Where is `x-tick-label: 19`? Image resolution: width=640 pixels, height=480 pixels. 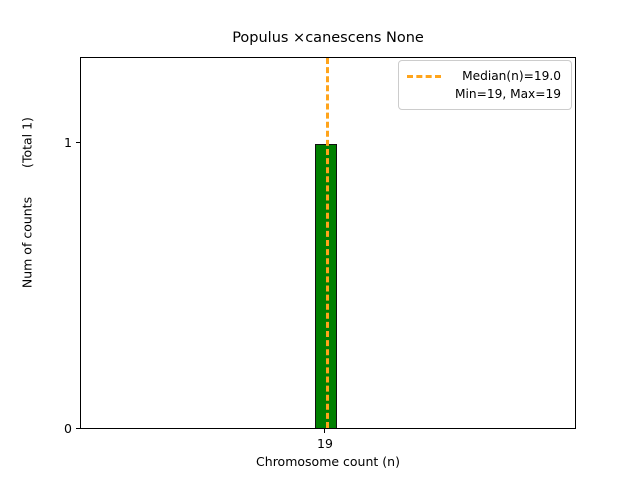
x-tick-label: 19 is located at coordinates (325, 443).